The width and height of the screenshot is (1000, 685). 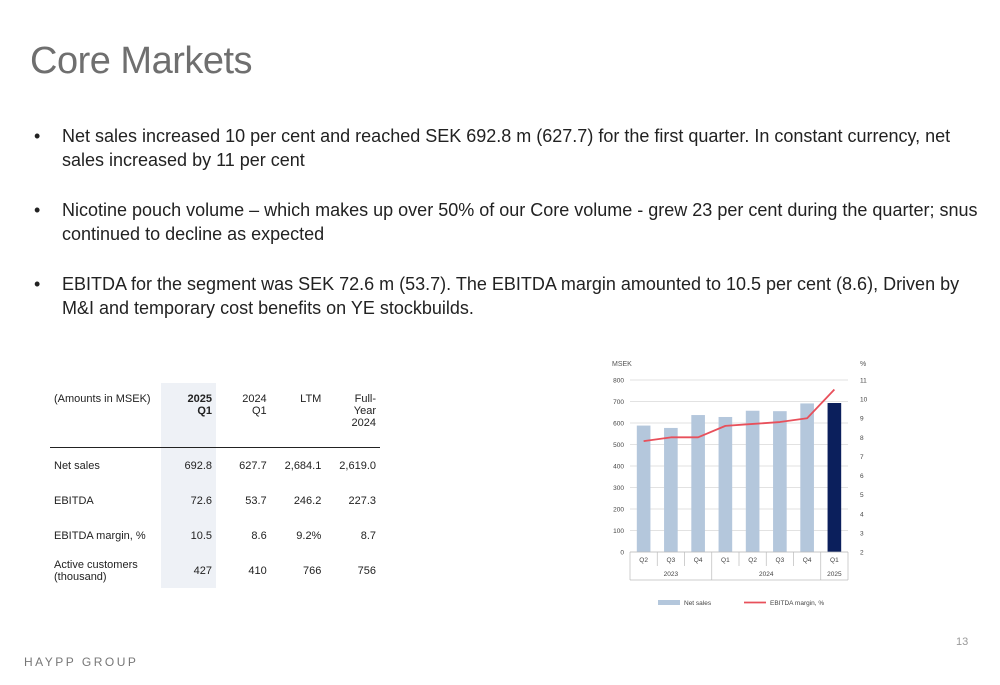 What do you see at coordinates (862, 514) in the screenshot?
I see `right-tick-label: 4` at bounding box center [862, 514].